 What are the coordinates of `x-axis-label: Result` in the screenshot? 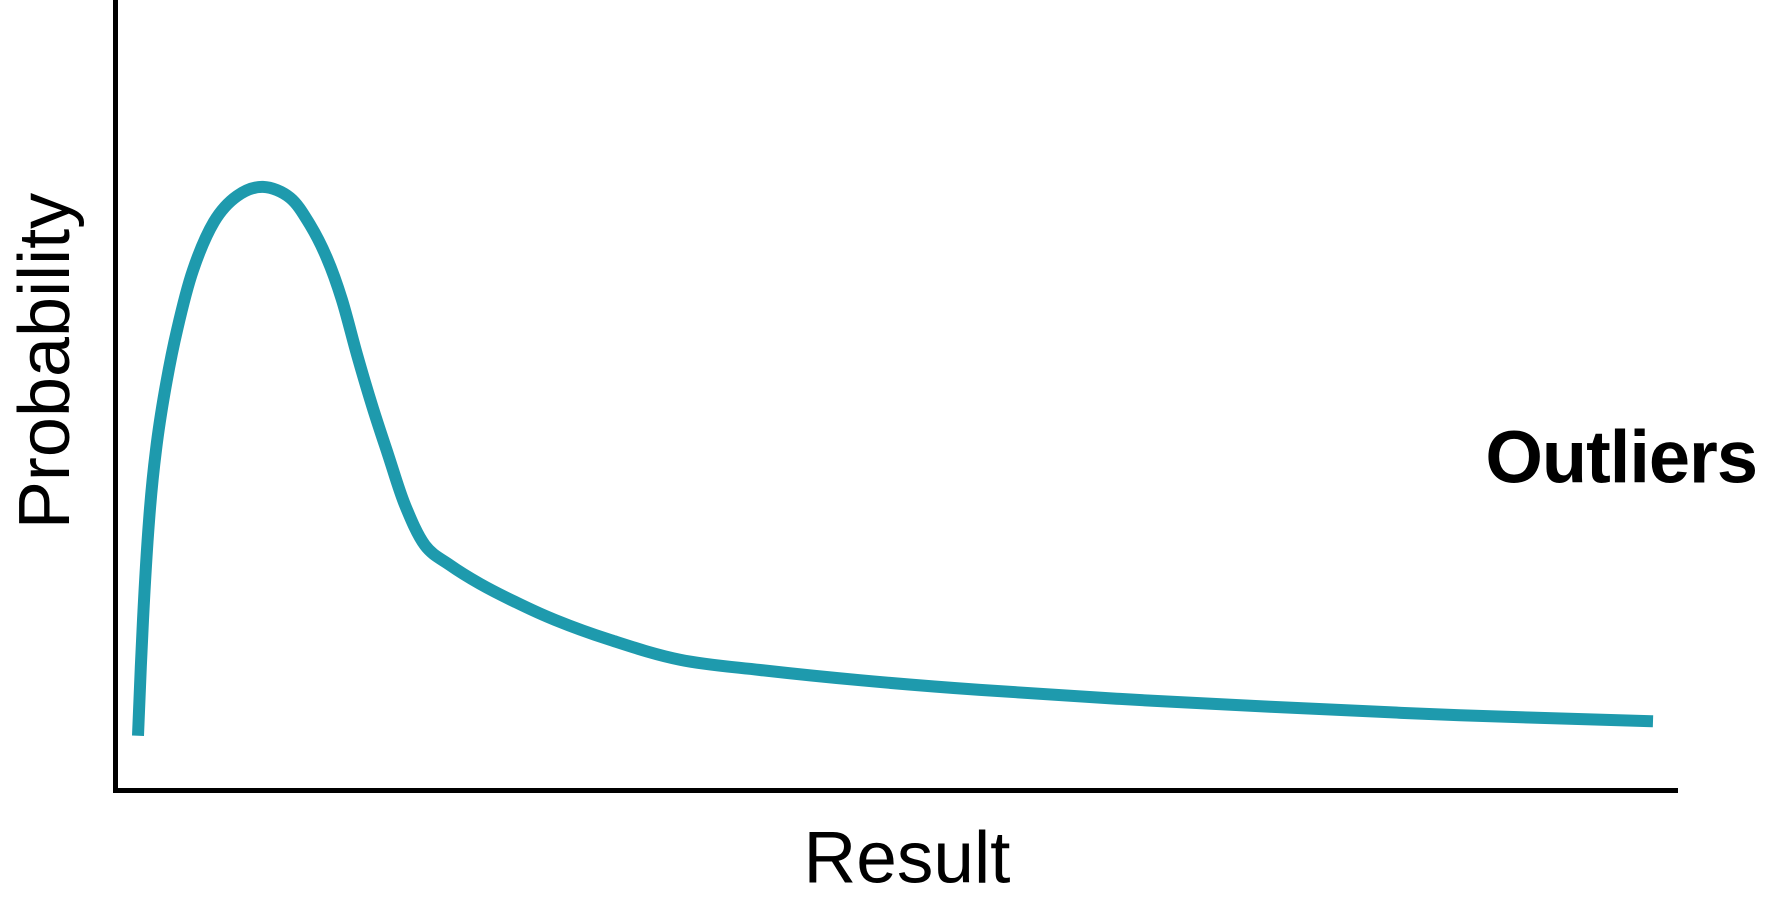 It's located at (907, 858).